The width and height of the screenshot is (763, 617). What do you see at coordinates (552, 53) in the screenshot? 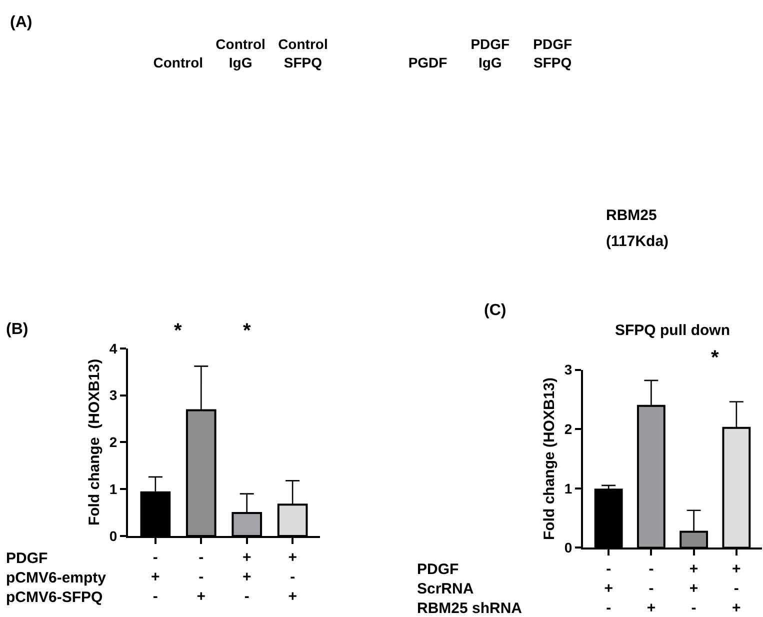
I see `category-label: PDGF SFPQ` at bounding box center [552, 53].